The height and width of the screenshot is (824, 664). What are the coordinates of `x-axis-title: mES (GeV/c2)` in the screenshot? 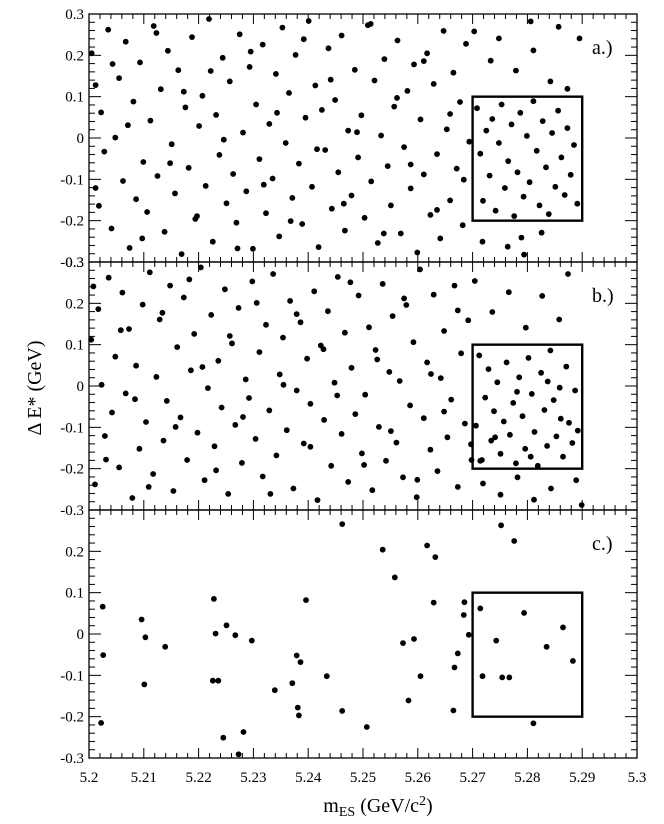 It's located at (377, 807).